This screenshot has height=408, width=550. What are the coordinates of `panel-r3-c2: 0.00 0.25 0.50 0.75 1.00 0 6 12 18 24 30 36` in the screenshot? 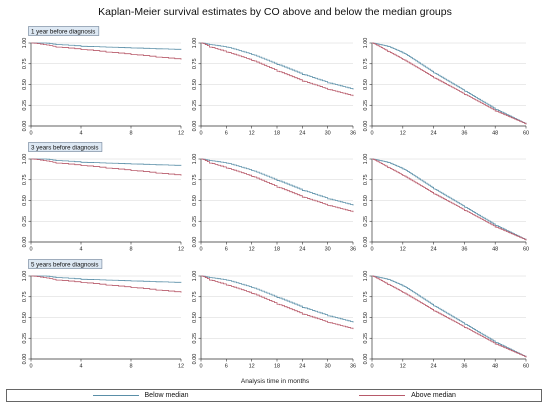 It's located at (274, 320).